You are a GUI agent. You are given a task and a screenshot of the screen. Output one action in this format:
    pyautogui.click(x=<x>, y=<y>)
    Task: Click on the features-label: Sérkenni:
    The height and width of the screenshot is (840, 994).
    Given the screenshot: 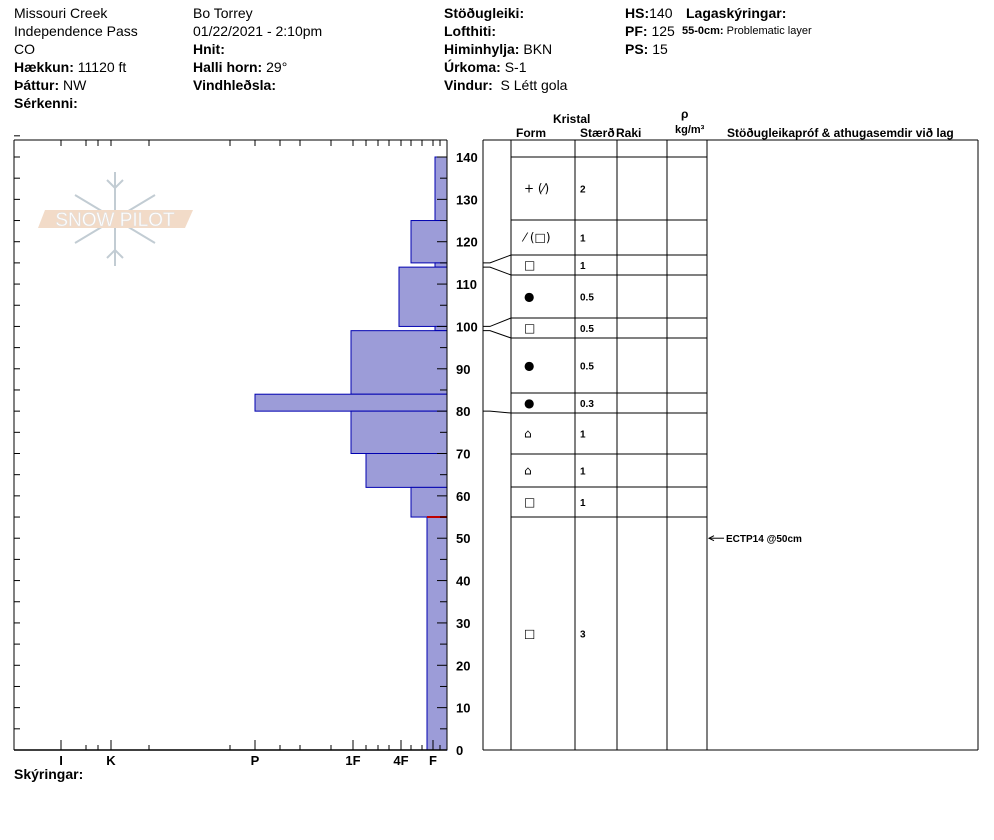 What is the action you would take?
    pyautogui.click(x=46, y=103)
    